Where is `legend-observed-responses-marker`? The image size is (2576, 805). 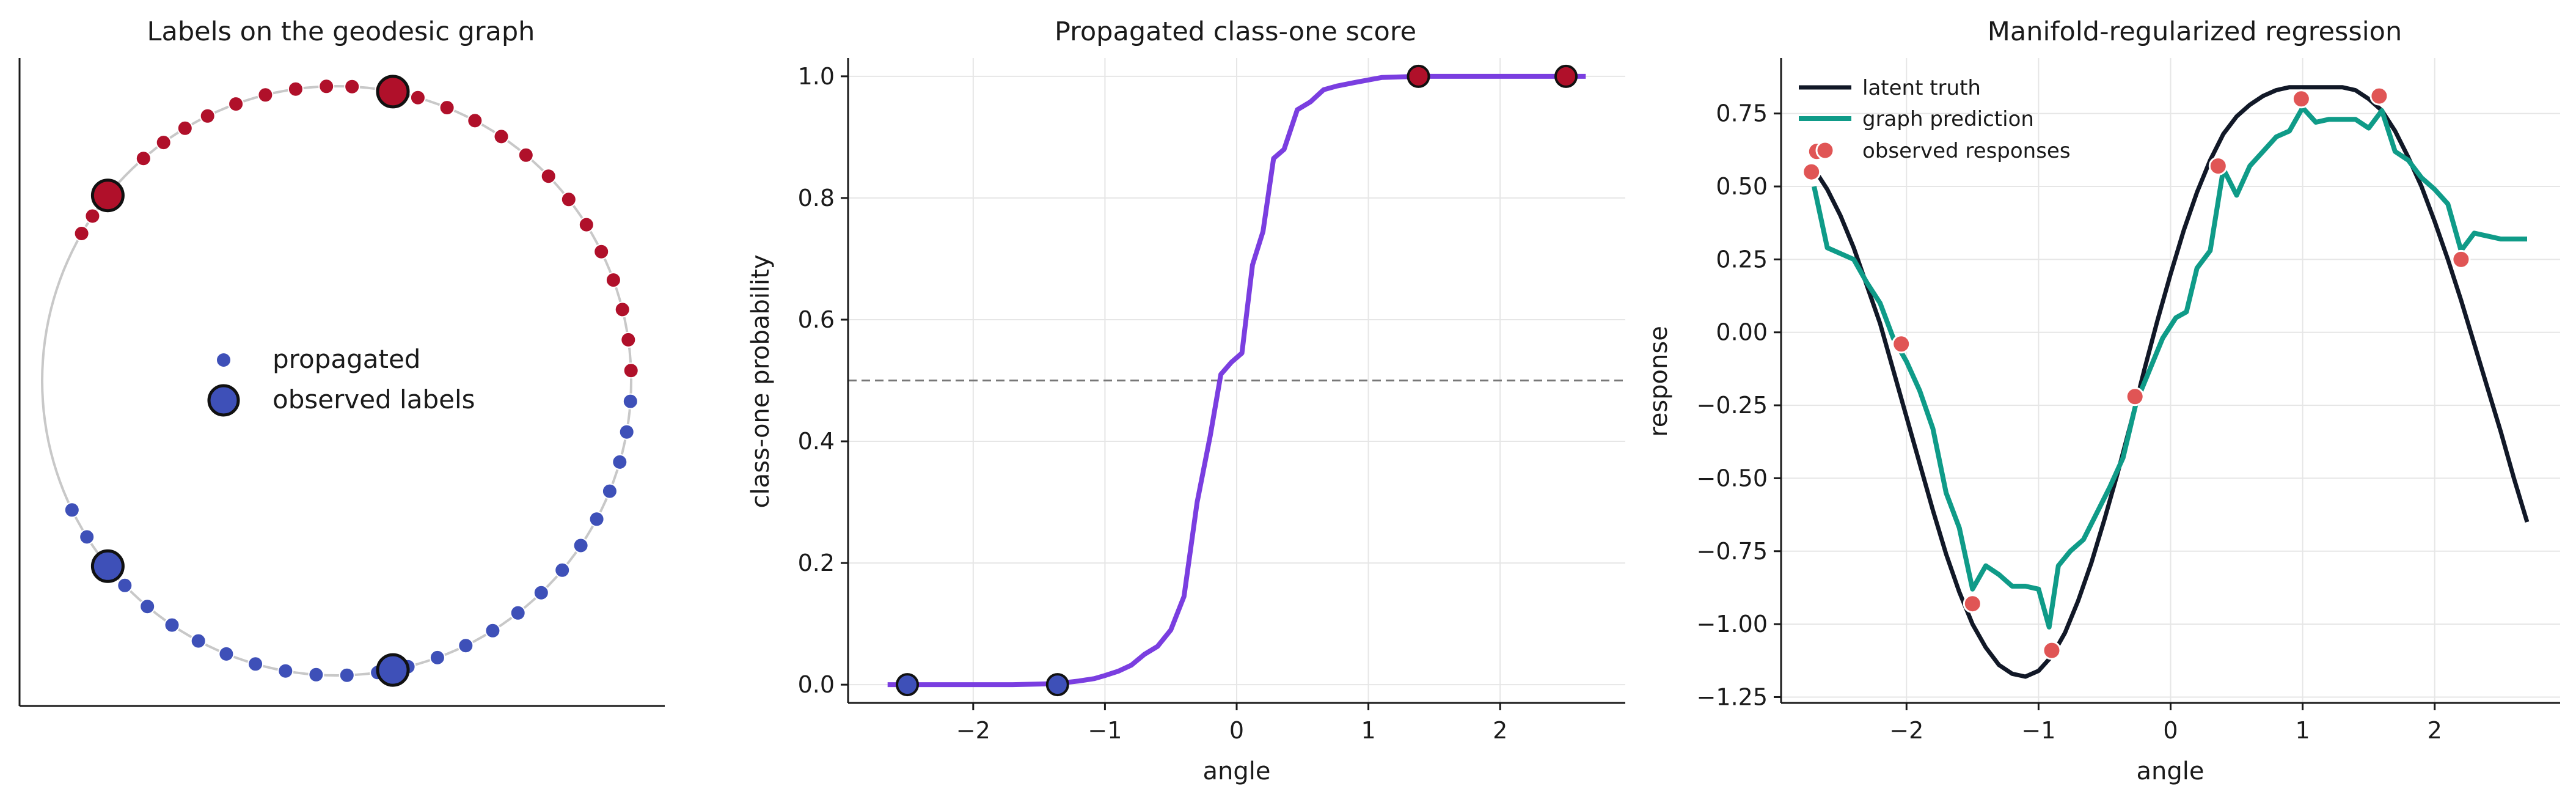
legend-observed-responses-marker is located at coordinates (1825, 150).